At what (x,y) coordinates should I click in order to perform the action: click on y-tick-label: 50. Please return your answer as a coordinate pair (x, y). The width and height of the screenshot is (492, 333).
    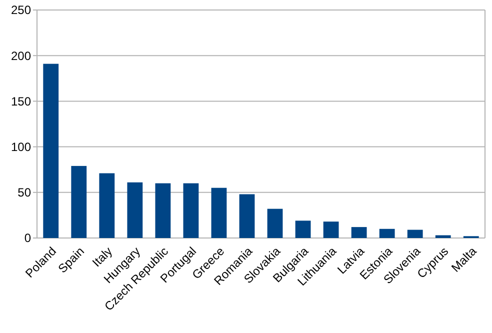
    Looking at the image, I should click on (25, 193).